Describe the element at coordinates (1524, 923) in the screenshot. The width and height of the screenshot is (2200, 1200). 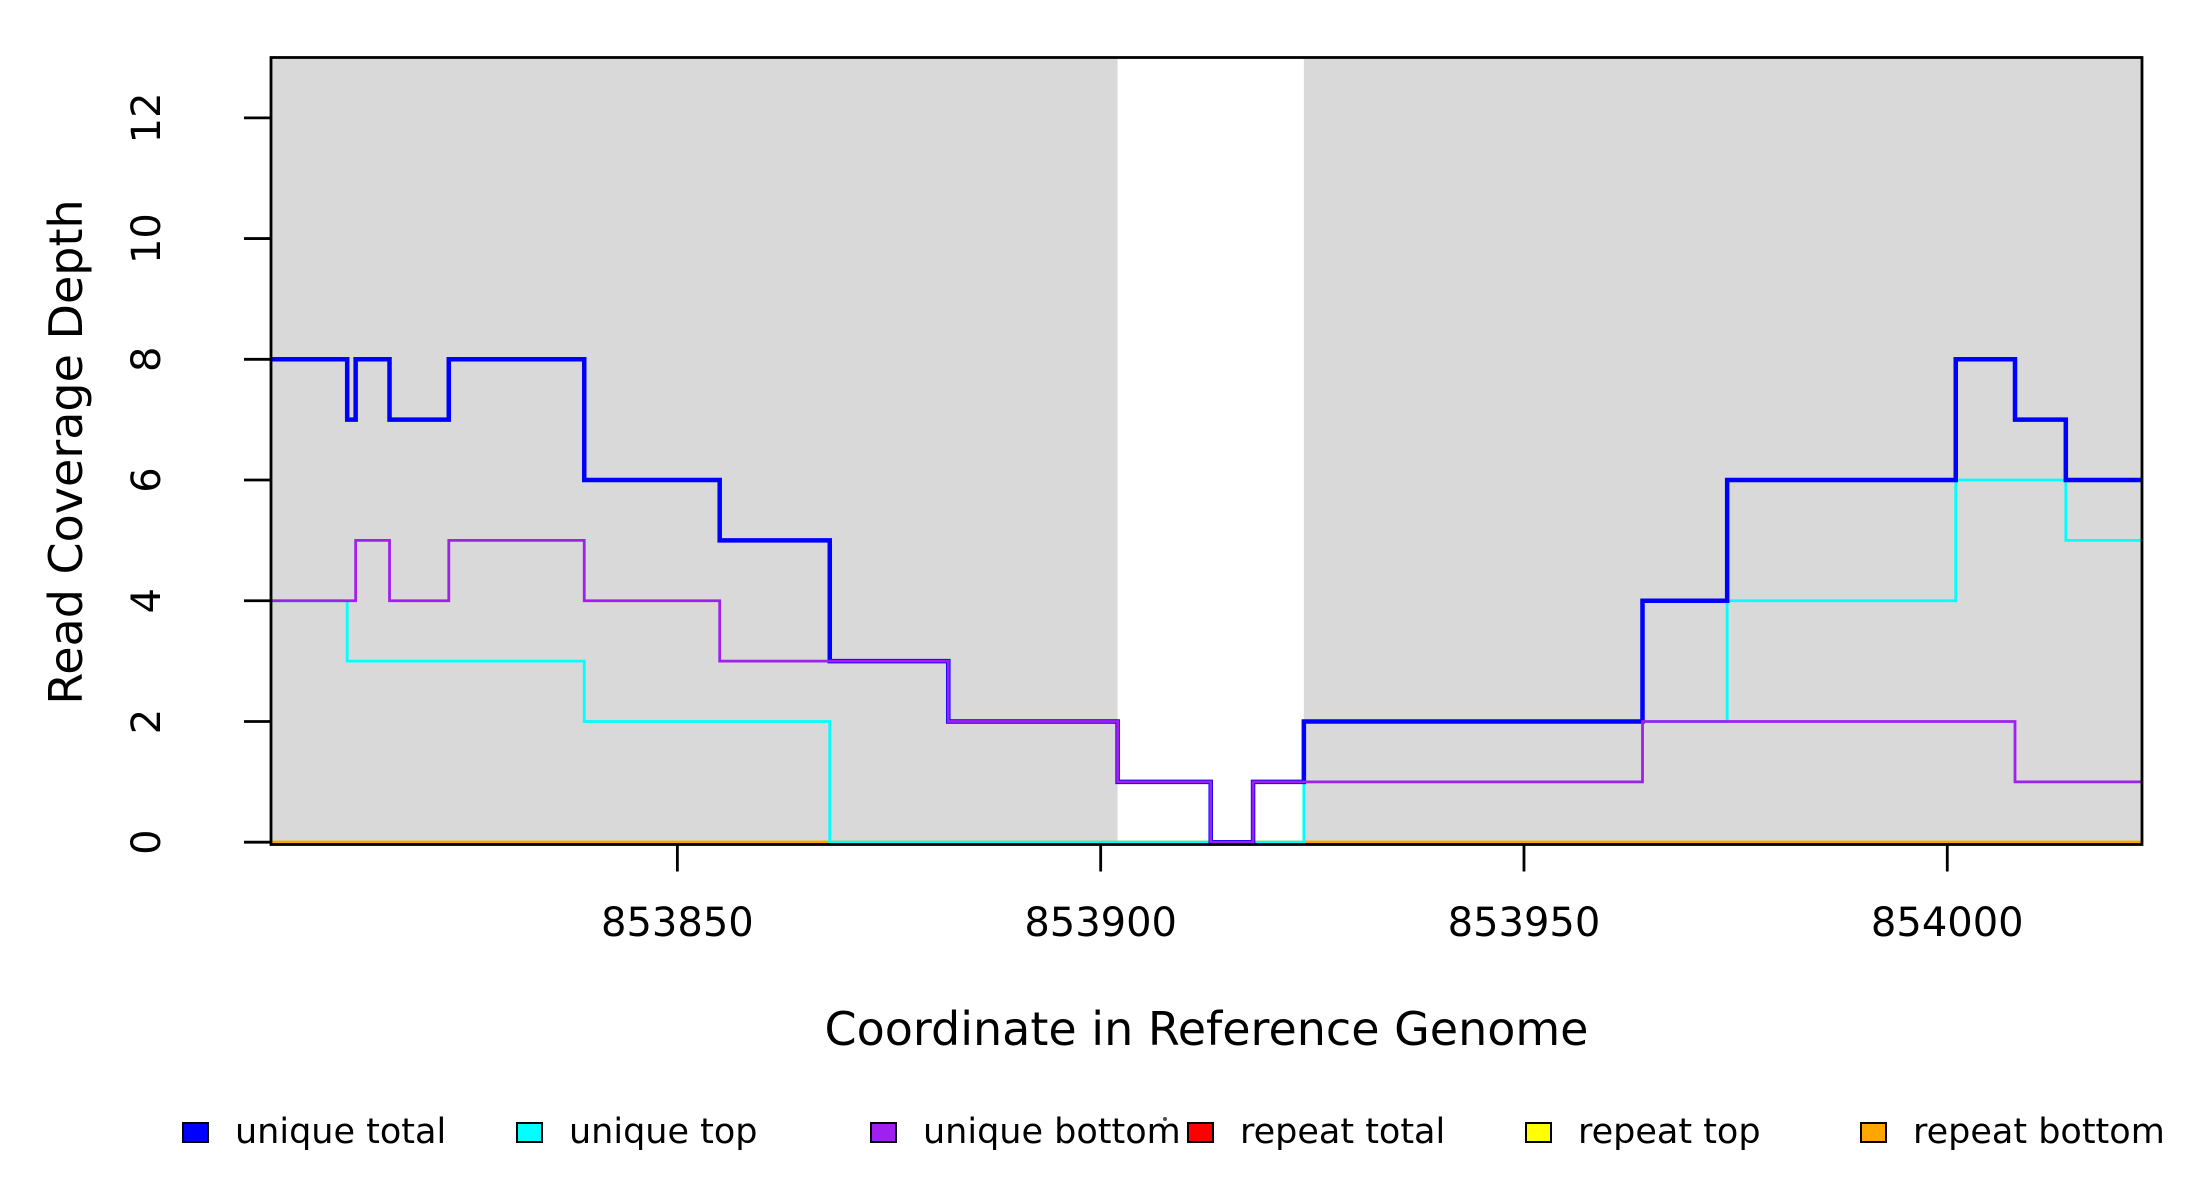
I see `x-tick-label: 853950` at that location.